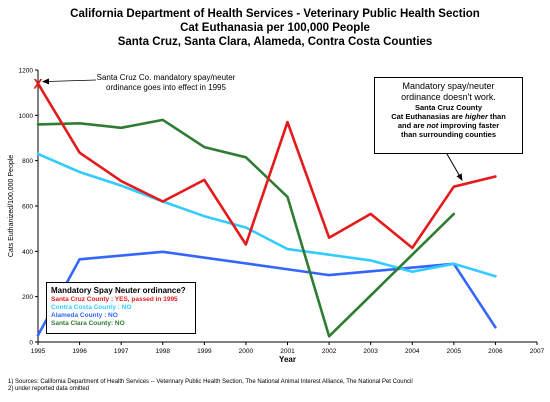  I want to click on x-tick-label: 2004, so click(412, 351).